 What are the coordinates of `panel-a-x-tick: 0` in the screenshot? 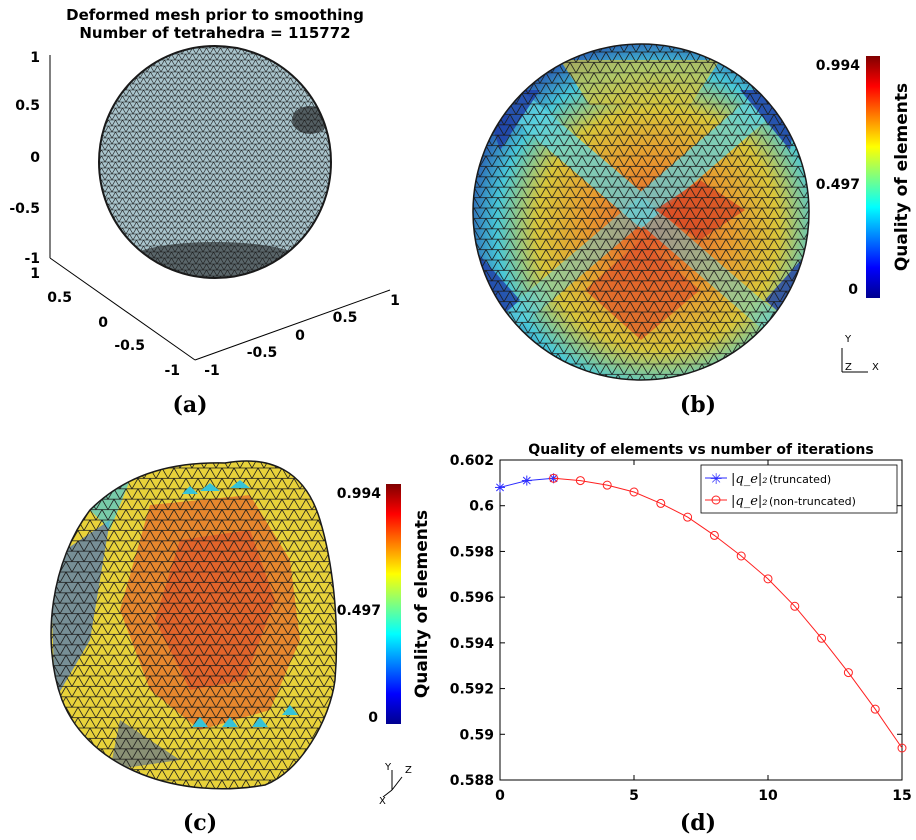 It's located at (300, 336).